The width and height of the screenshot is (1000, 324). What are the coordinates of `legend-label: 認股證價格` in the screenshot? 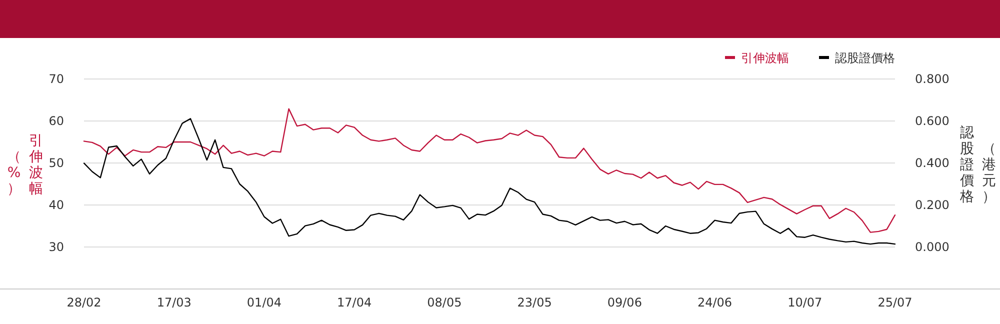 It's located at (865, 58).